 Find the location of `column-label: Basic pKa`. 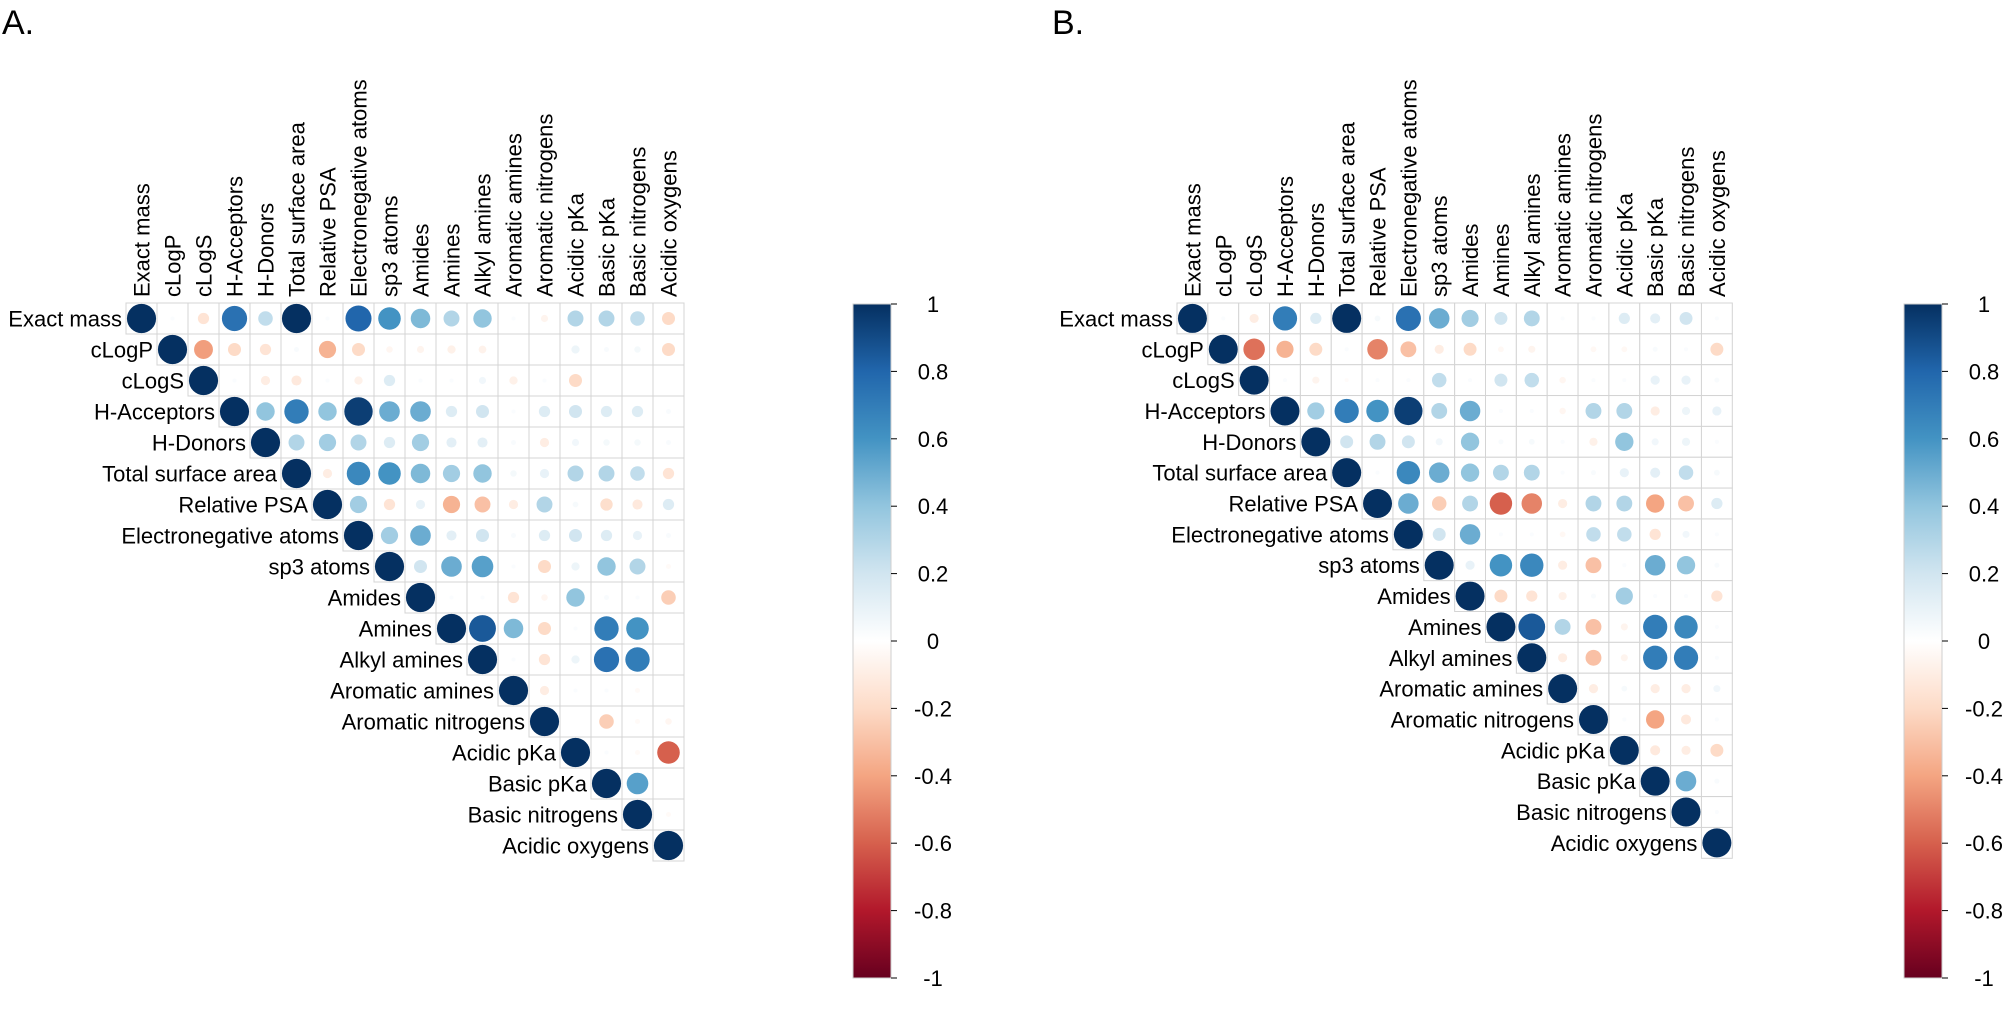

column-label: Basic pKa is located at coordinates (1655, 247).